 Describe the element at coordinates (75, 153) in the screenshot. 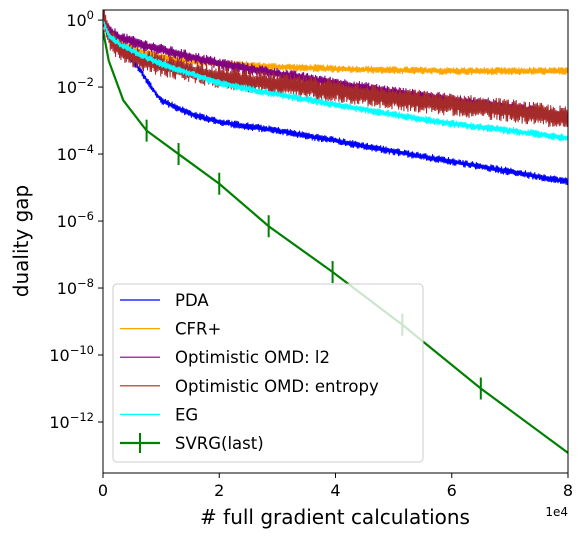

I see `y-tick-label: 10⁻⁴` at that location.